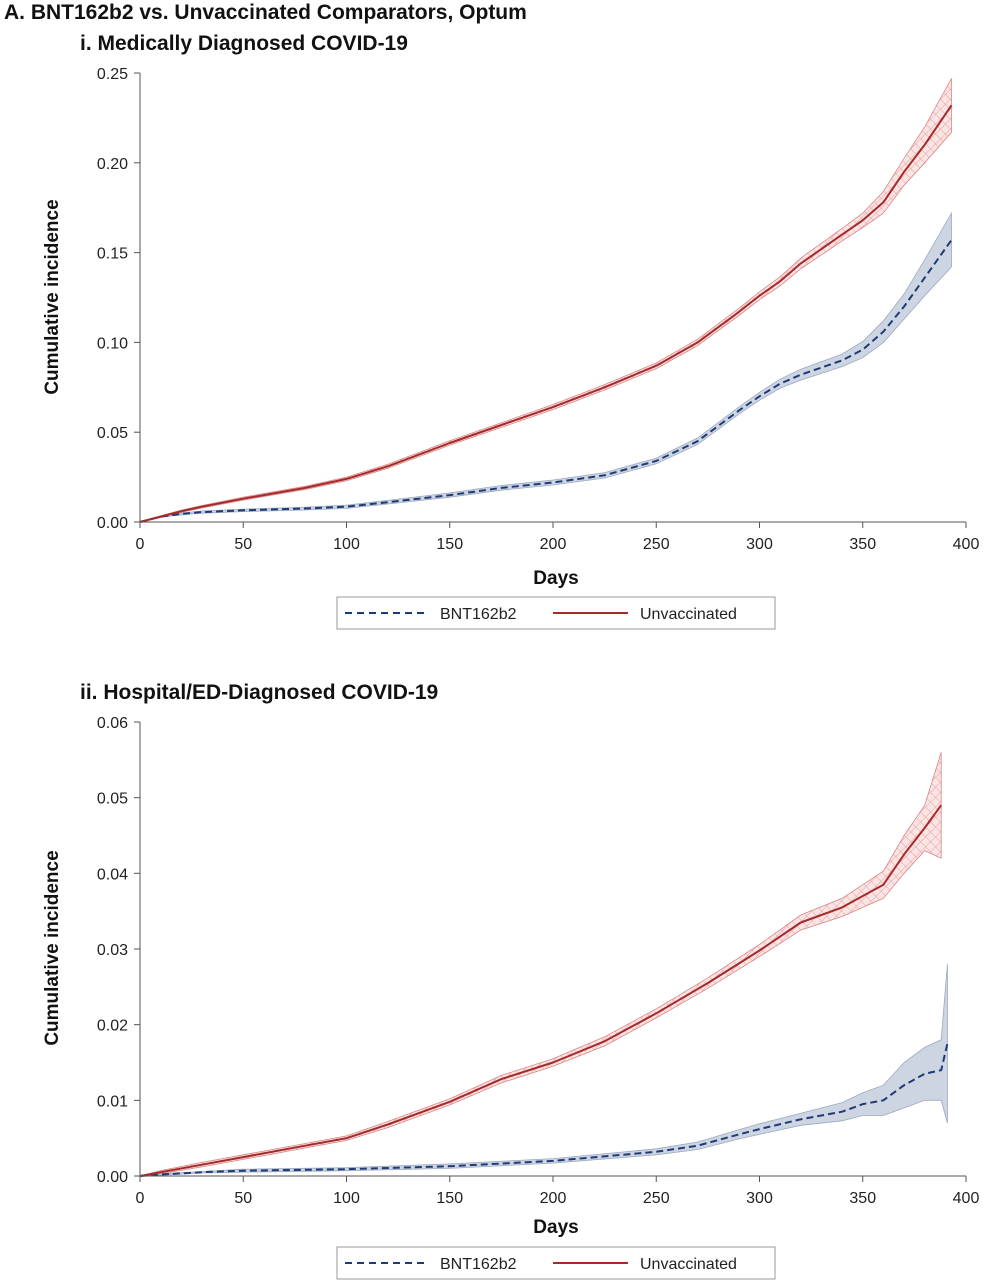 Image resolution: width=990 pixels, height=1280 pixels. I want to click on y-tick-label: 0.01, so click(112, 1101).